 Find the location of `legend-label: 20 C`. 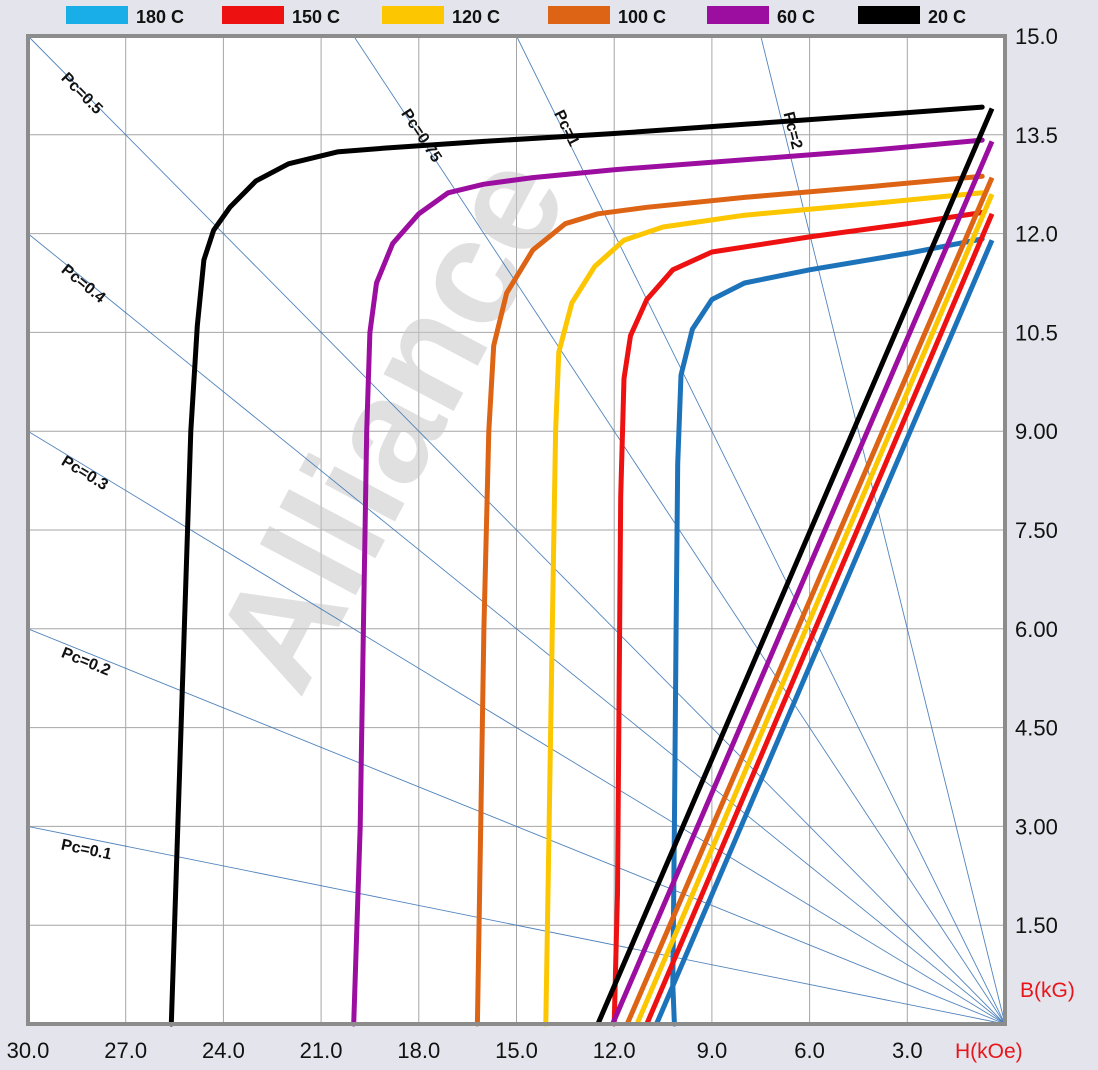

legend-label: 20 C is located at coordinates (947, 17).